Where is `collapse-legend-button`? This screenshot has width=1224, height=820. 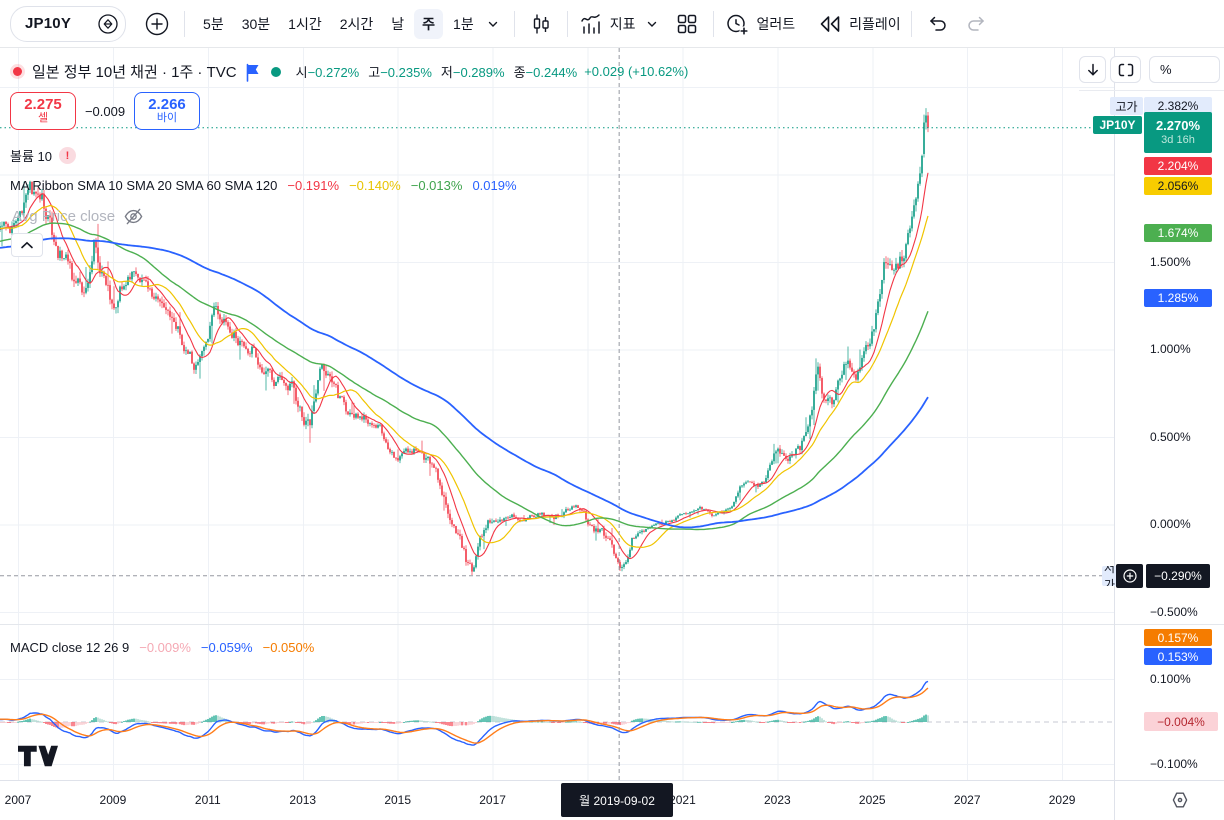 collapse-legend-button is located at coordinates (27, 245).